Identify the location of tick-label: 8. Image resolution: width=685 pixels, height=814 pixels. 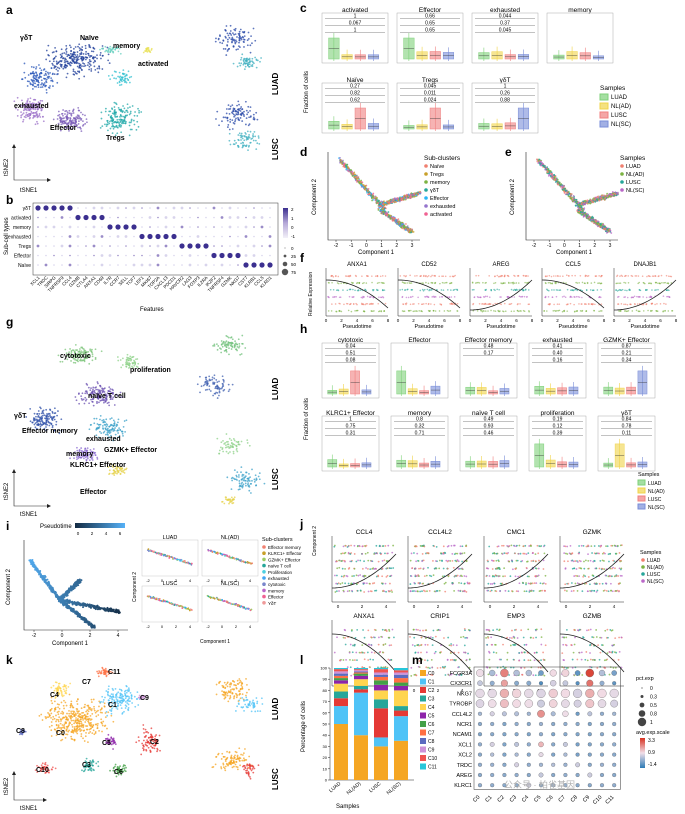
(388, 320).